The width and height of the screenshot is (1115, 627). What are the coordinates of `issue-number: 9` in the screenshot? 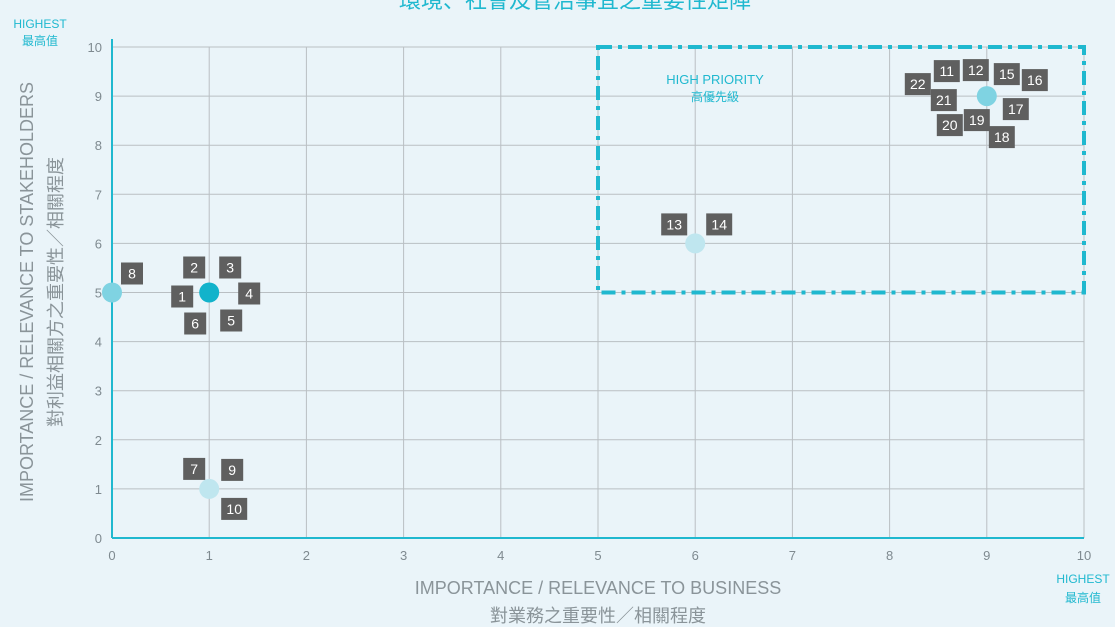 It's located at (232, 470).